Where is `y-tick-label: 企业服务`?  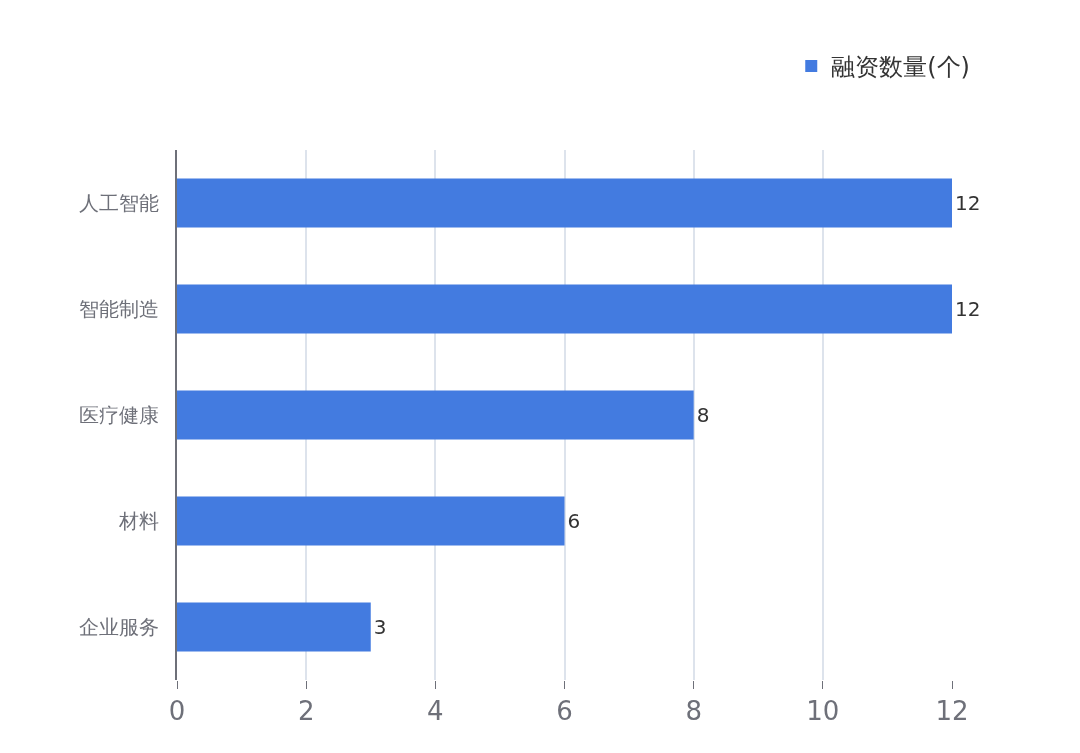
y-tick-label: 企业服务 is located at coordinates (119, 627).